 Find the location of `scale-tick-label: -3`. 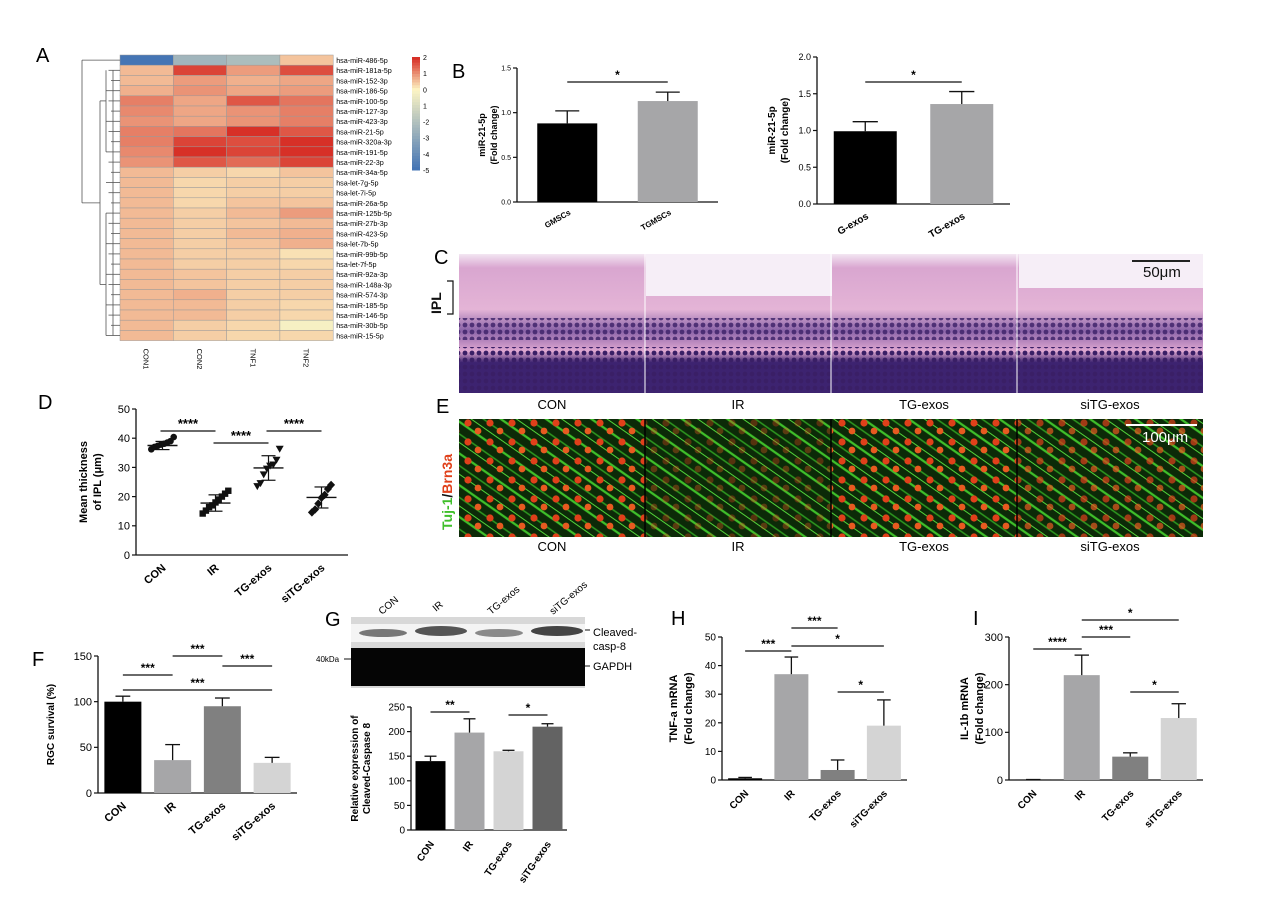

scale-tick-label: -3 is located at coordinates (426, 139).